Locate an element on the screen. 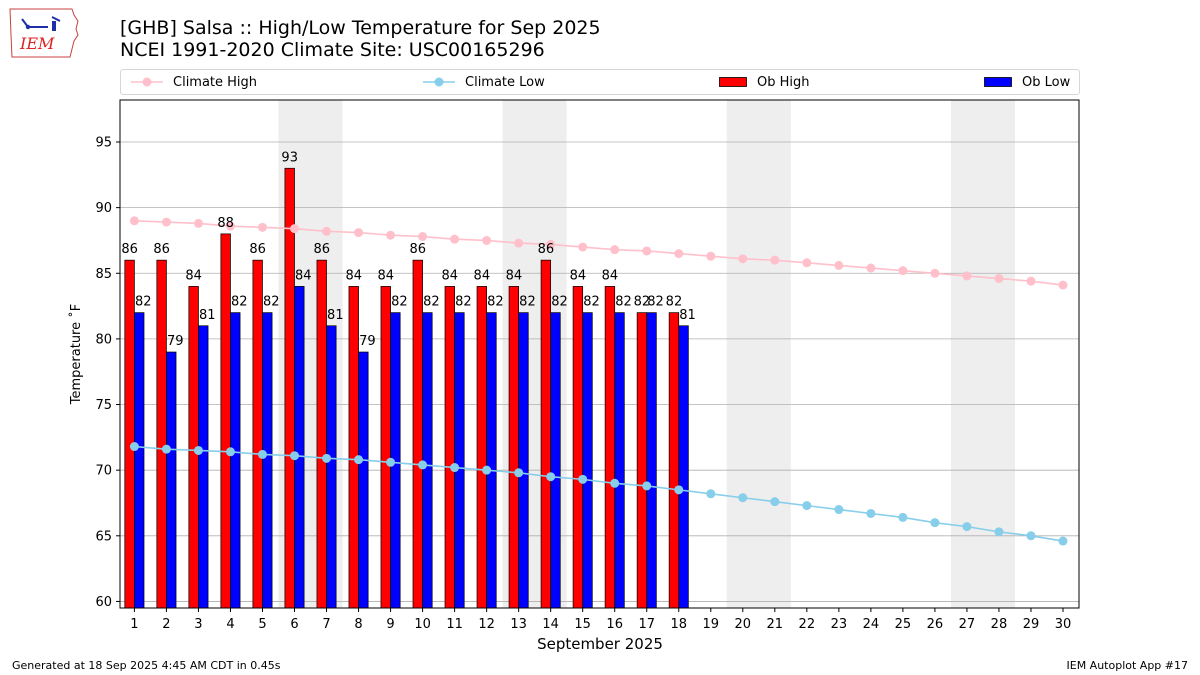  footer-app-text: IEM Autoplot App #17 is located at coordinates (1127, 665).